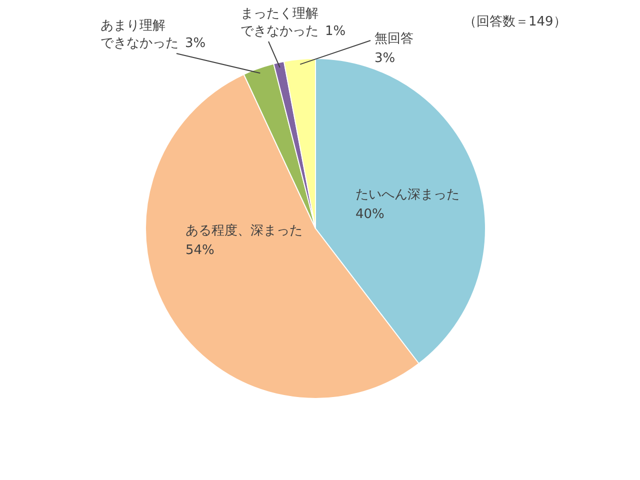 The width and height of the screenshot is (640, 480). I want to click on data-label: 54%, so click(200, 250).